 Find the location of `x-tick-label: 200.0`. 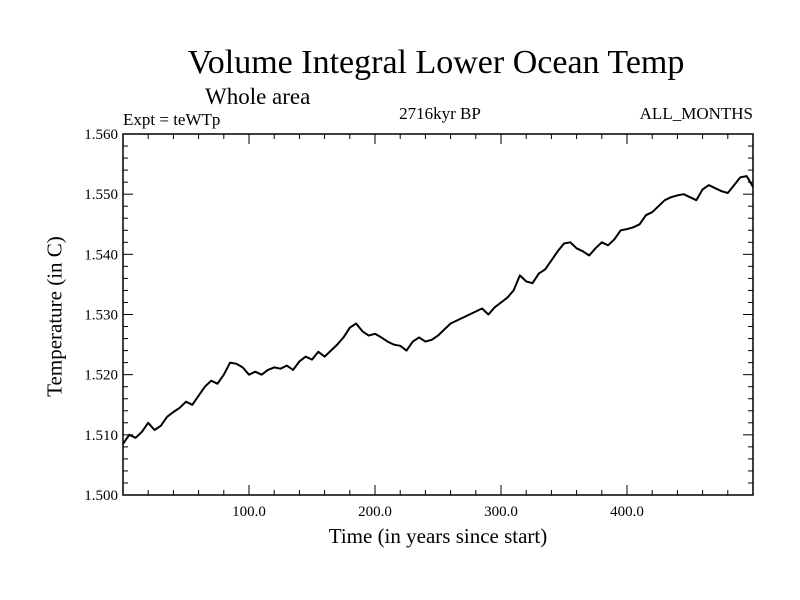

x-tick-label: 200.0 is located at coordinates (375, 512).